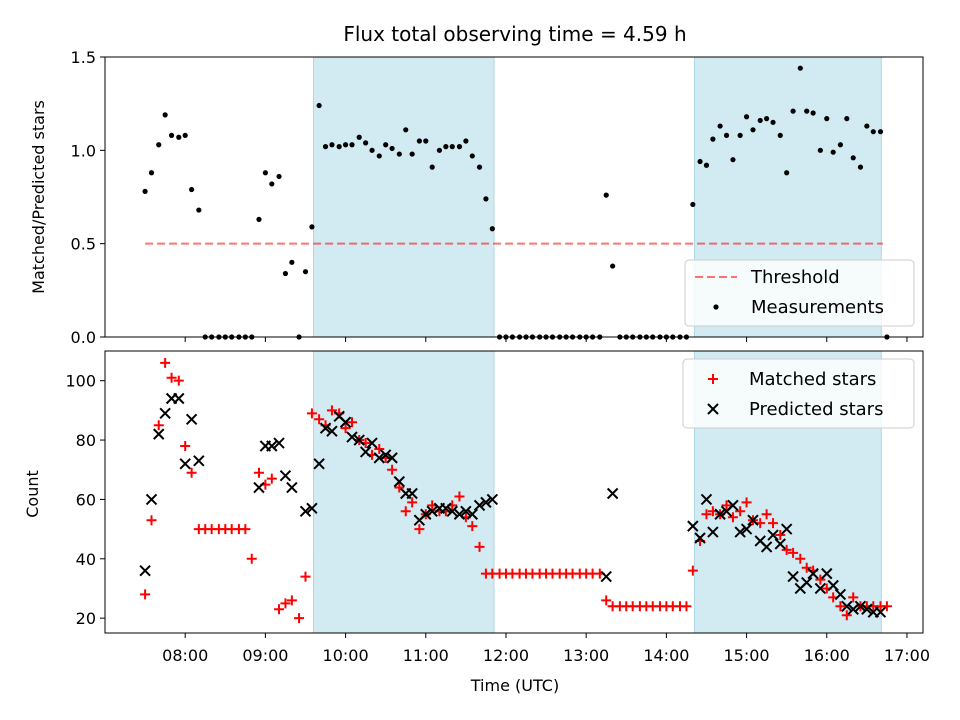 The width and height of the screenshot is (960, 720). I want to click on x-tick-label: 15:00, so click(747, 655).